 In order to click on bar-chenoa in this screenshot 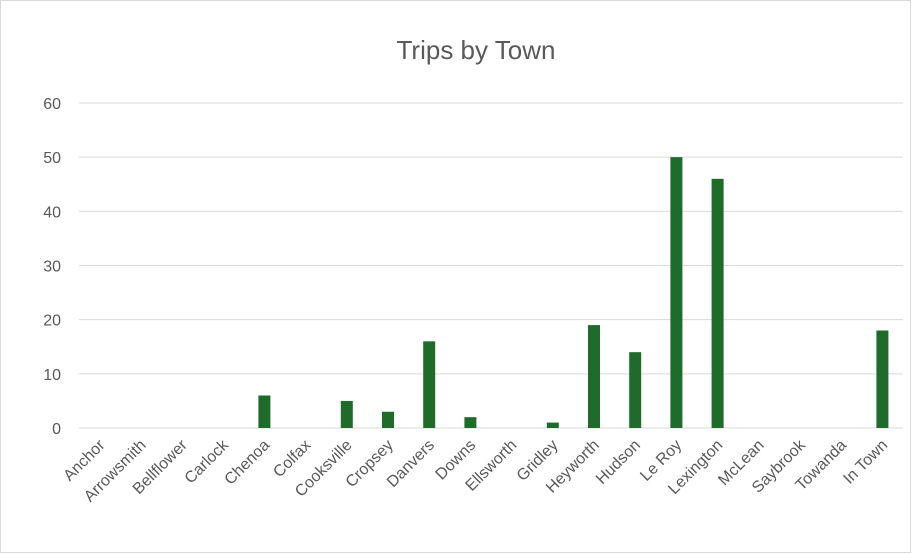, I will do `click(264, 411)`.